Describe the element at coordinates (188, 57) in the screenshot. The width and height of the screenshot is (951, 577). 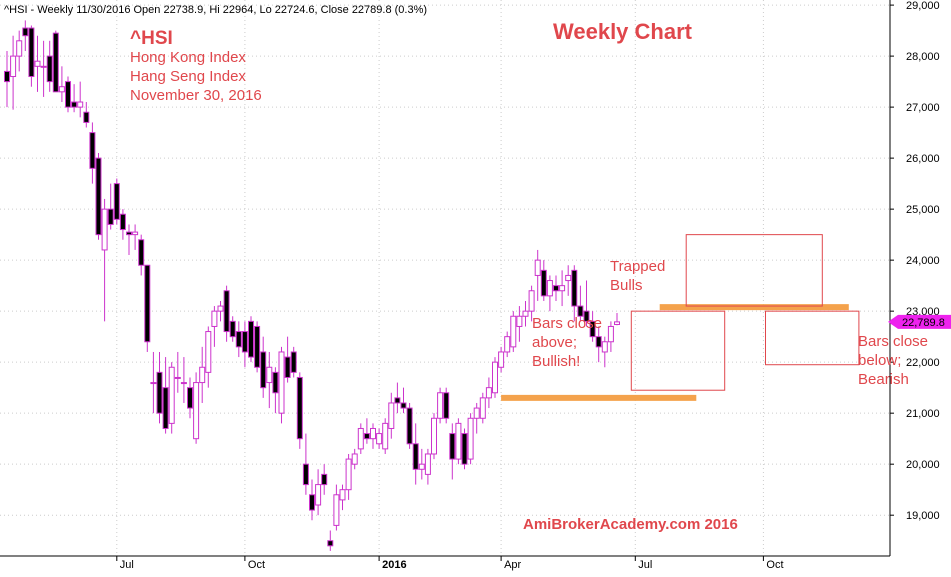
I see `annotation-hong-kong-index: Hong Kong Index` at that location.